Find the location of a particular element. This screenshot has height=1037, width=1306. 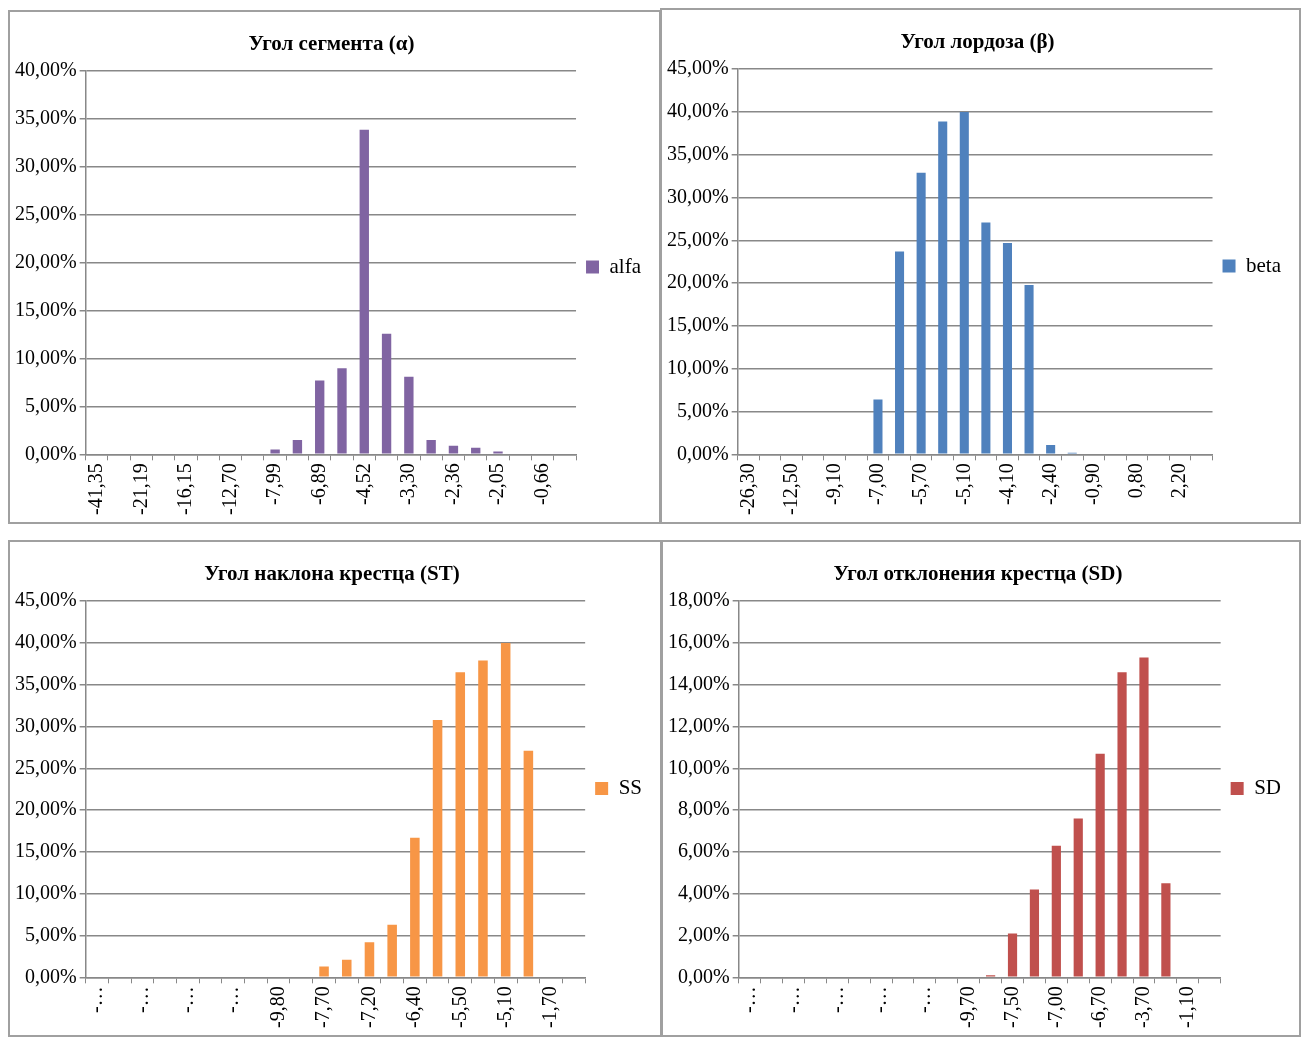

y-tick-label: 6,00% is located at coordinates (703, 850).